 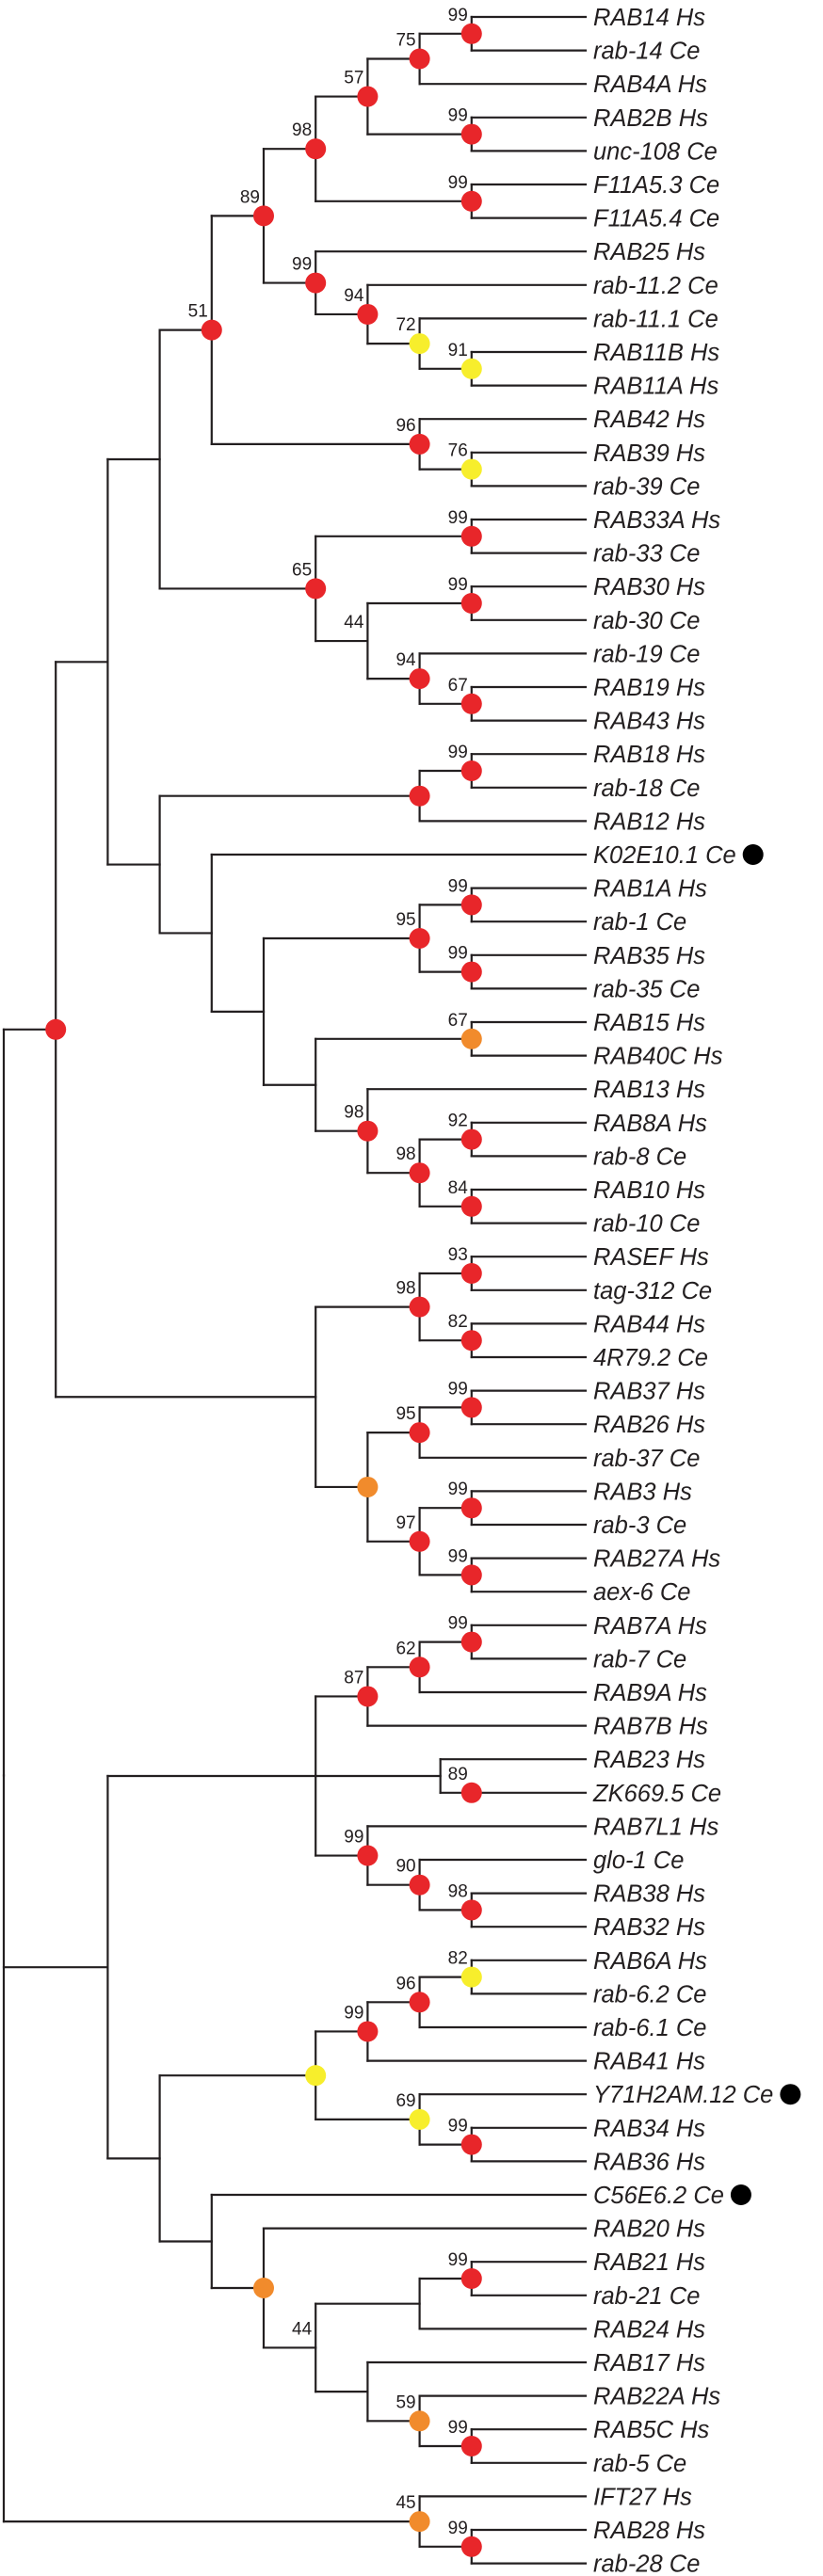 I want to click on taxon-label: RAB28 Hs, so click(x=649, y=2531).